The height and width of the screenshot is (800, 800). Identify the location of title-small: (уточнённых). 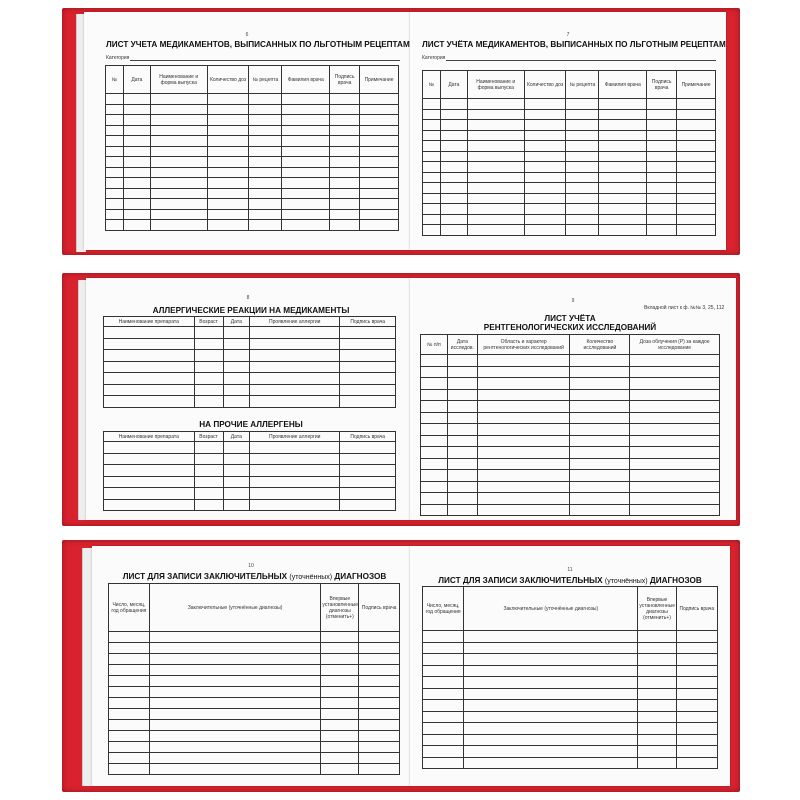
(626, 581).